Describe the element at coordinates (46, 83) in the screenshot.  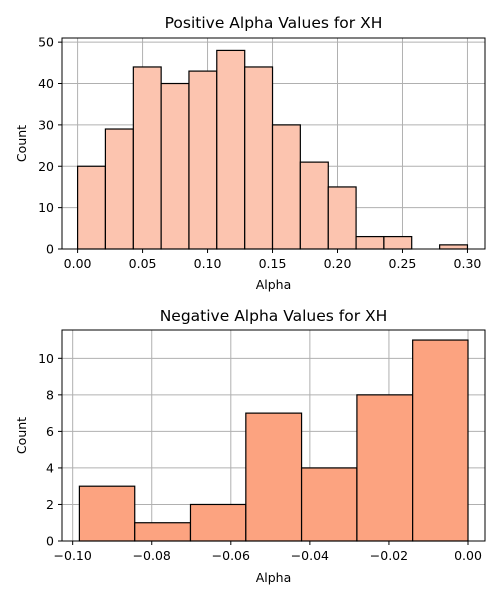
I see `y-tick-label: 40` at that location.